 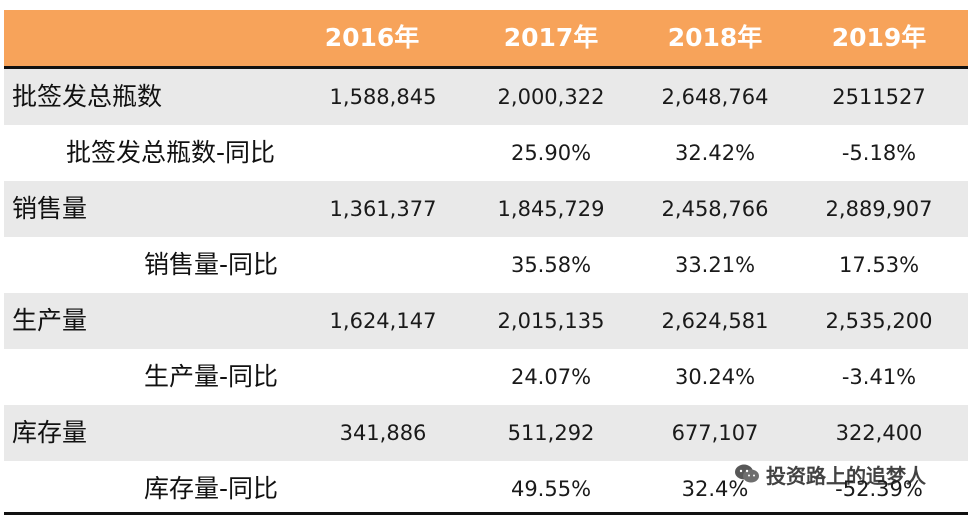 I want to click on row-label: 生产量-同比, so click(x=211, y=376).